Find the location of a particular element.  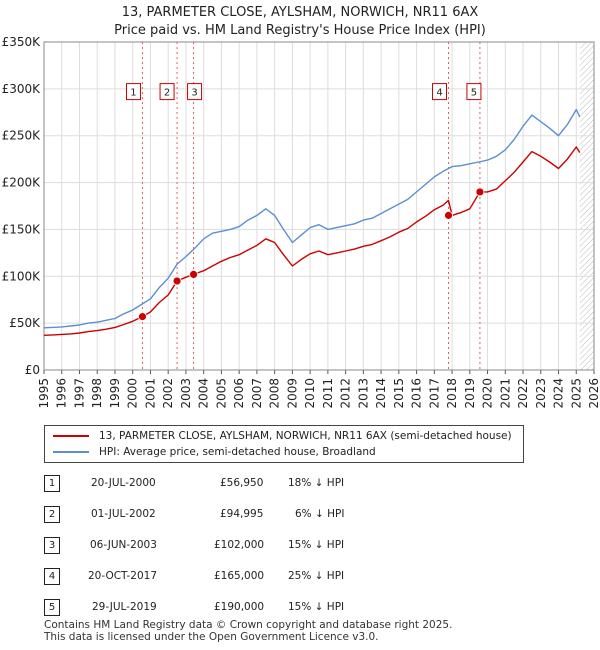

x-tick-label: 1995 is located at coordinates (44, 393).